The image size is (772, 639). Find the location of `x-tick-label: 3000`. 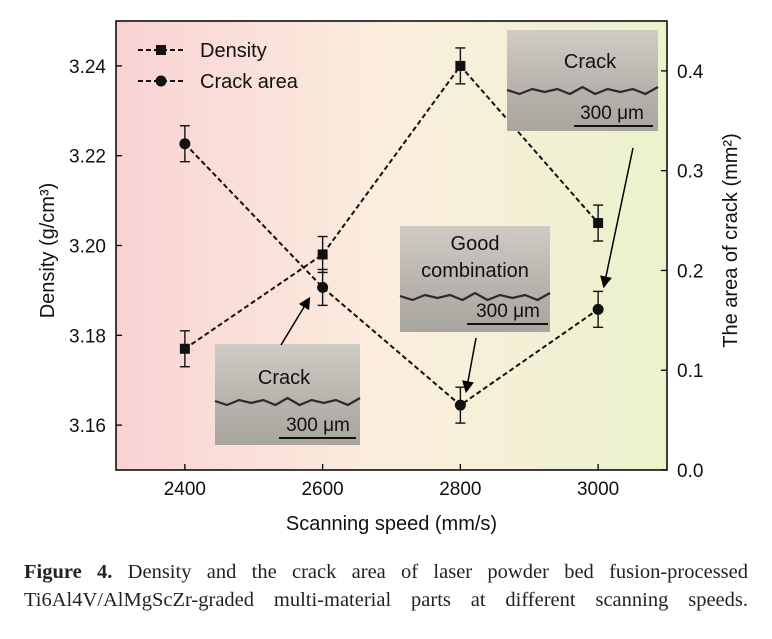

x-tick-label: 3000 is located at coordinates (598, 489).